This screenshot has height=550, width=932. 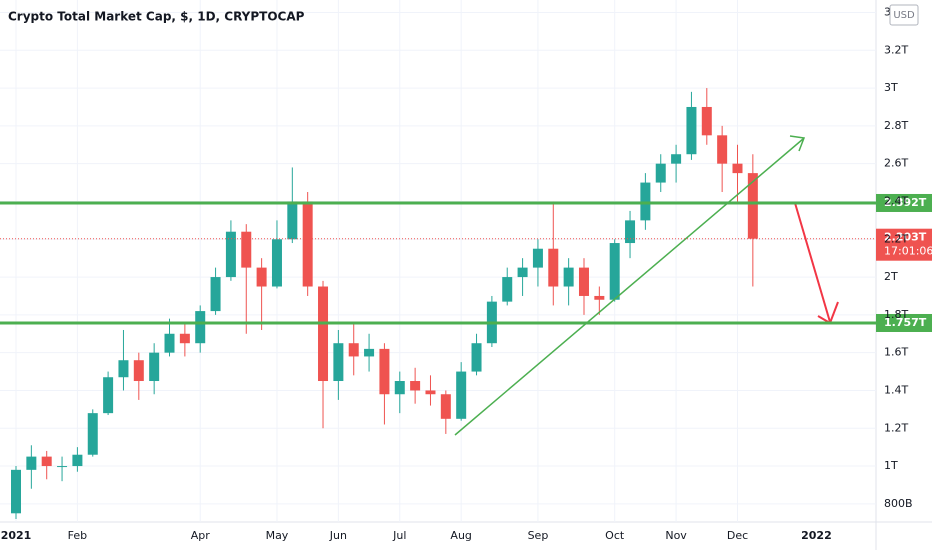 What do you see at coordinates (797, 143) in the screenshot?
I see `trend-arrow-head` at bounding box center [797, 143].